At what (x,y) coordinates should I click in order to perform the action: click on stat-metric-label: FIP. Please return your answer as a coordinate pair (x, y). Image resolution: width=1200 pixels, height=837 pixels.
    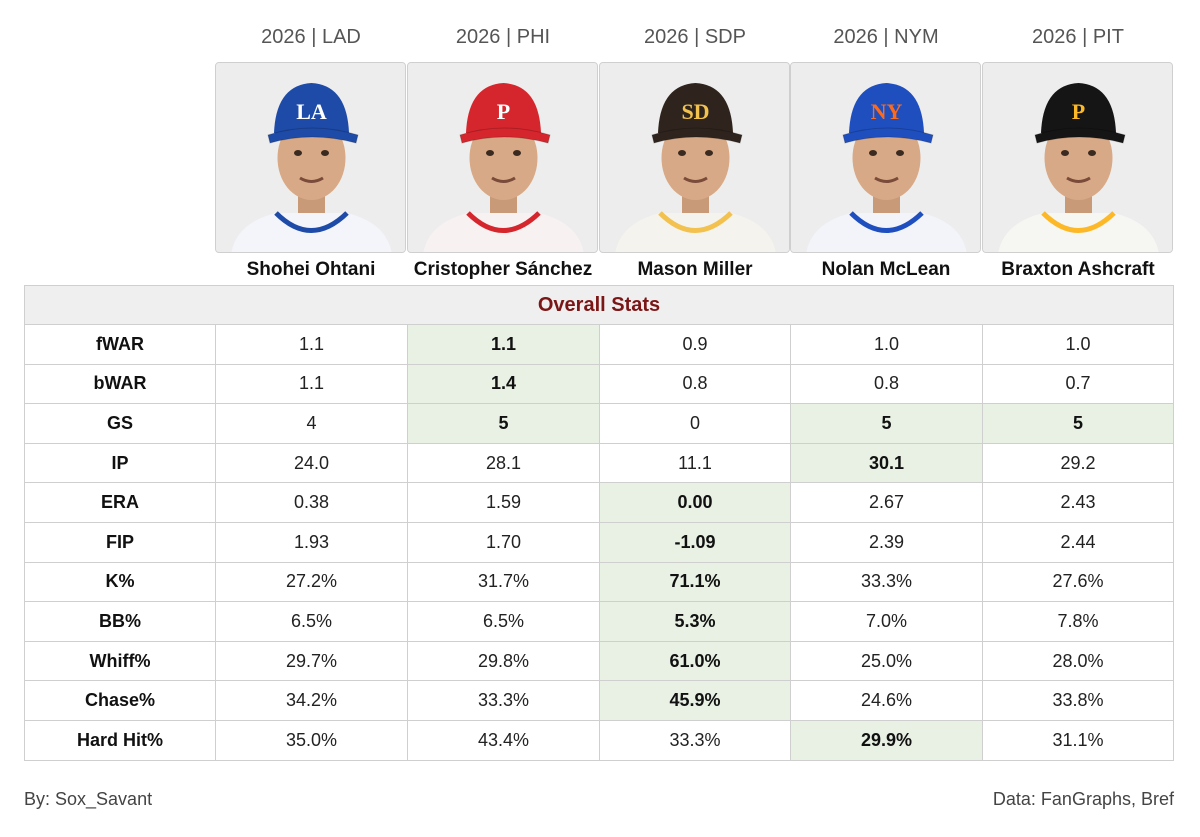
    Looking at the image, I should click on (120, 542).